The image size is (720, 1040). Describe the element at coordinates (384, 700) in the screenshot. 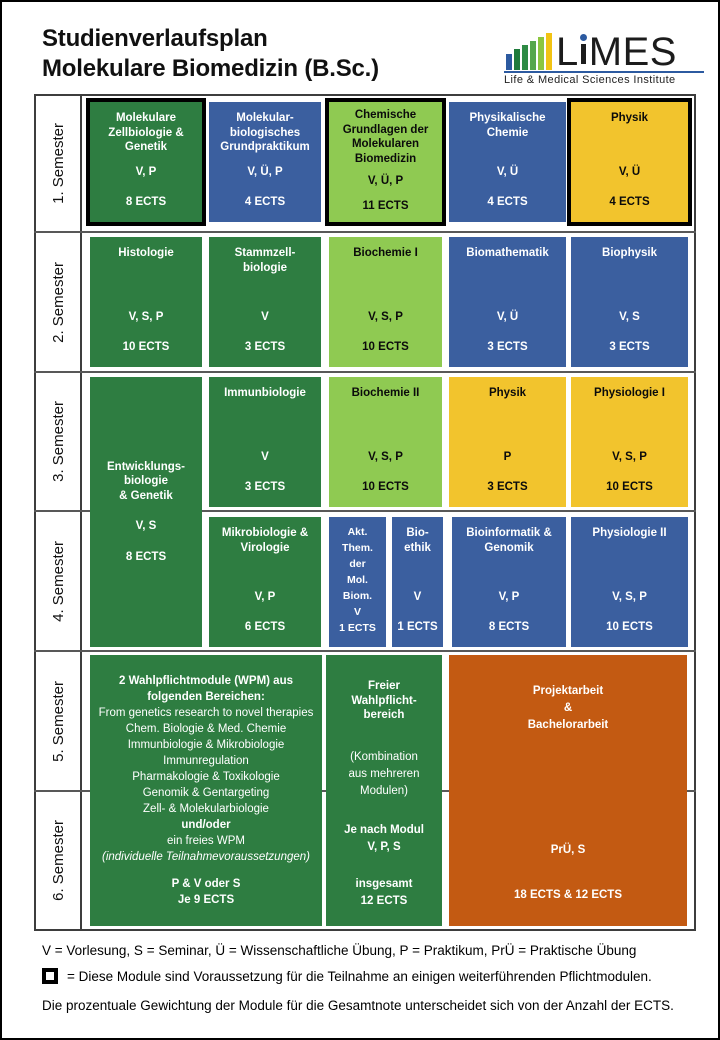

I see `module-title: Freier Wahlpflicht- bereich` at that location.